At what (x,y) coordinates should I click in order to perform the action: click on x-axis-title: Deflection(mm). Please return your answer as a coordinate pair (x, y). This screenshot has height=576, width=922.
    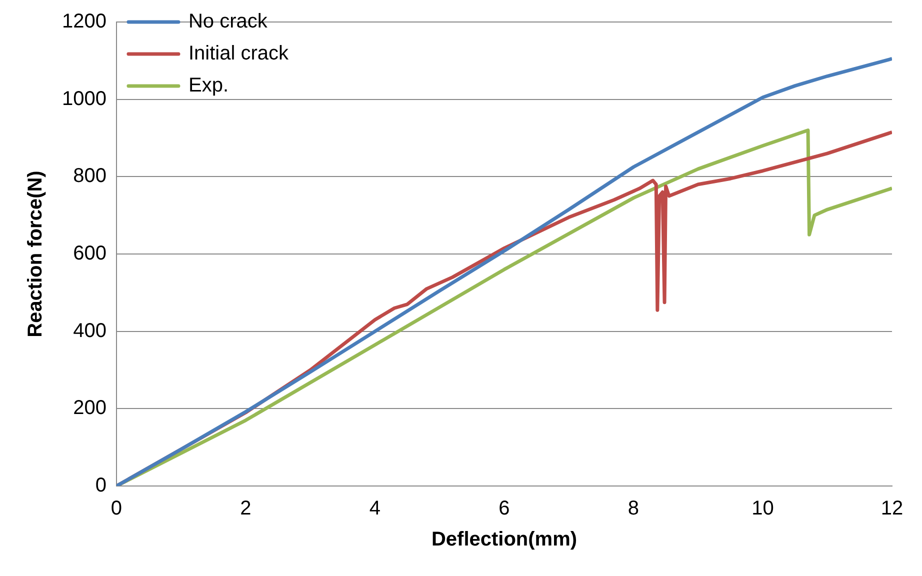
    Looking at the image, I should click on (504, 539).